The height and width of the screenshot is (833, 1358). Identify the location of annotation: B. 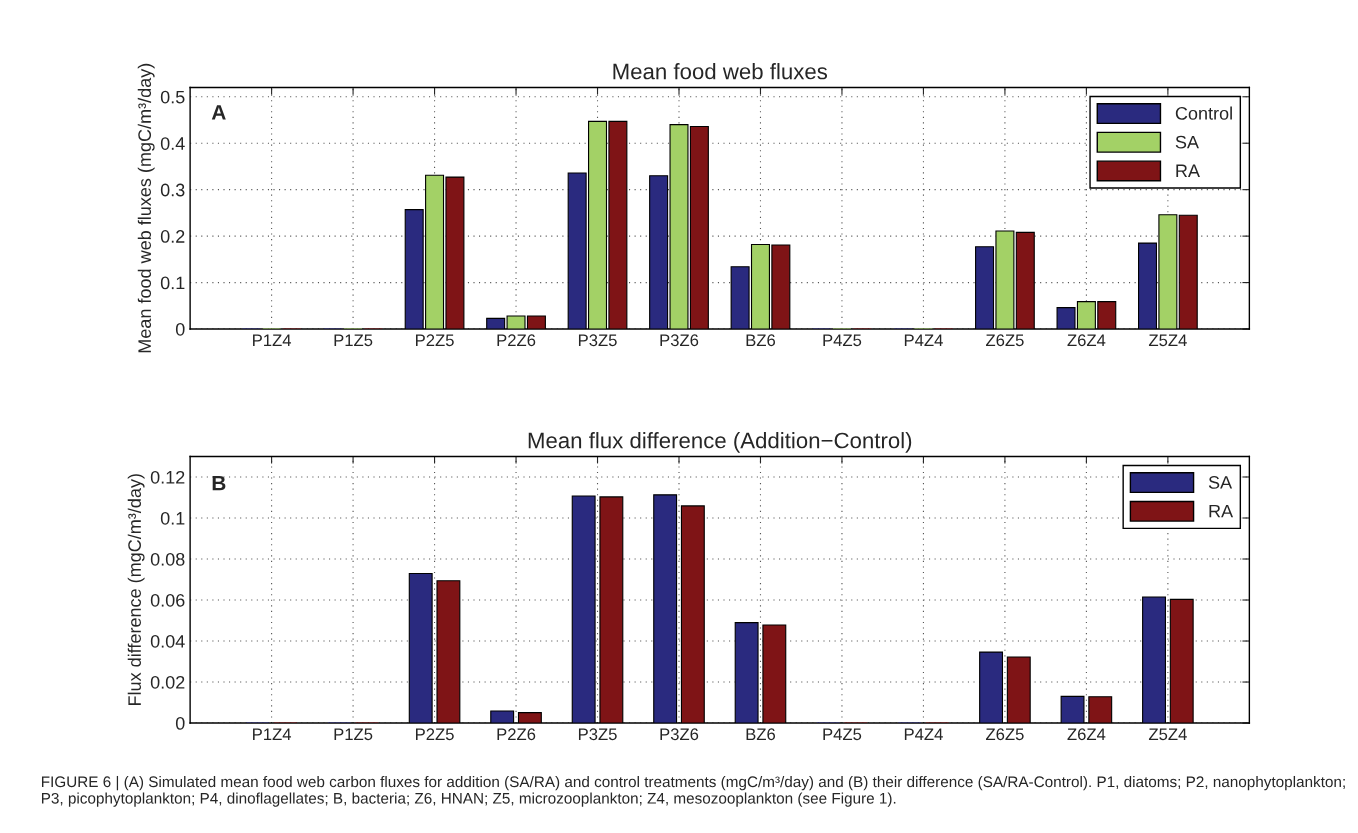
(219, 483).